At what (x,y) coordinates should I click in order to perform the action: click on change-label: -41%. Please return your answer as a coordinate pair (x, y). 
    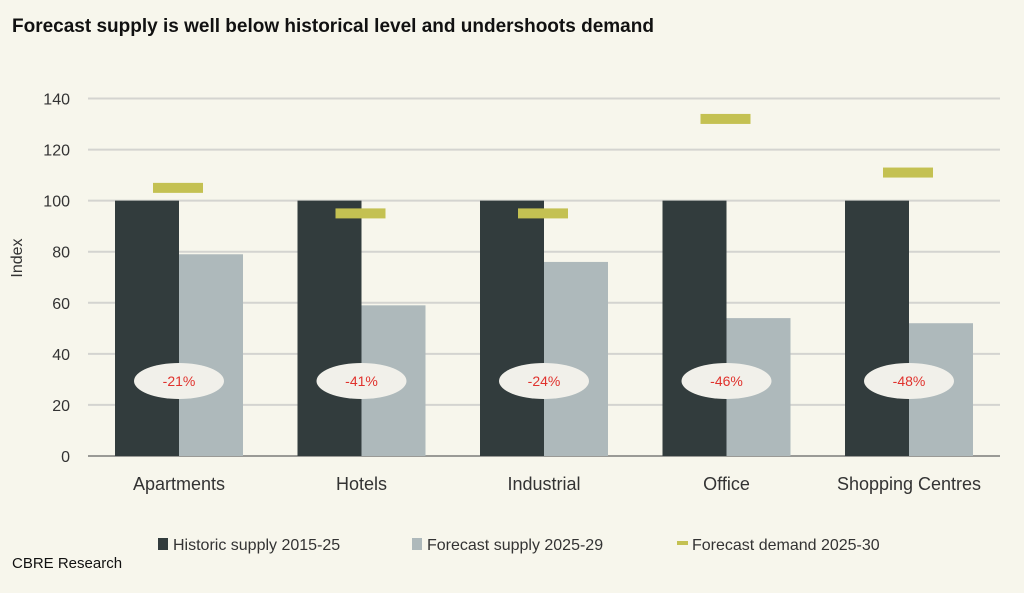
    Looking at the image, I should click on (361, 381).